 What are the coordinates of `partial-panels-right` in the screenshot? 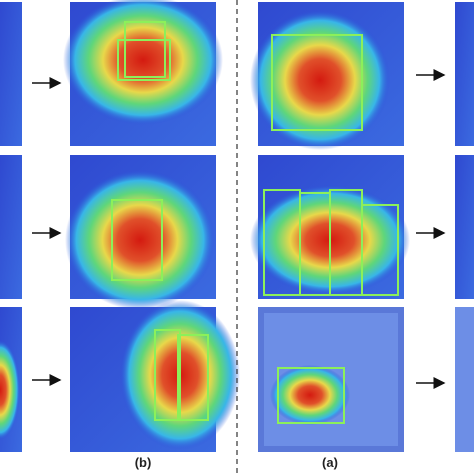 It's located at (464, 227).